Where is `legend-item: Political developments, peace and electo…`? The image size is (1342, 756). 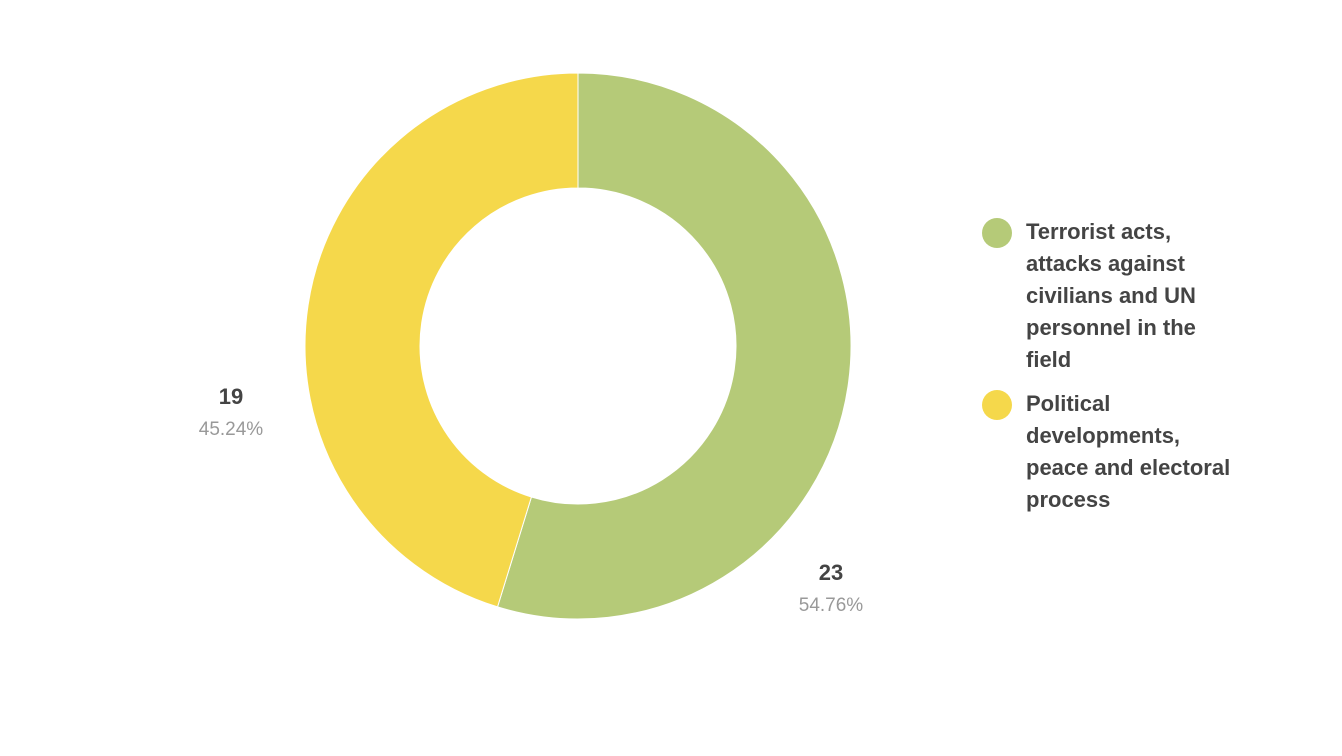 legend-item: Political developments, peace and electo… is located at coordinates (1112, 452).